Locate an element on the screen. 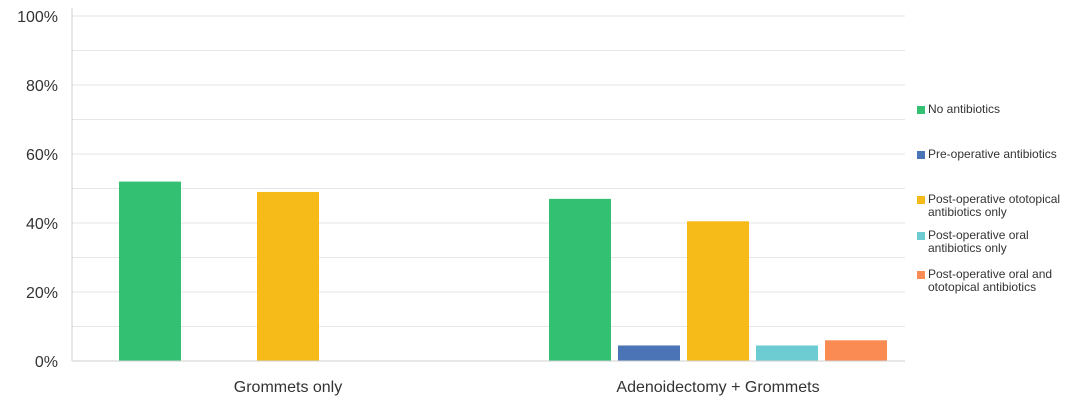  y-tick-label: 0% is located at coordinates (46, 362).